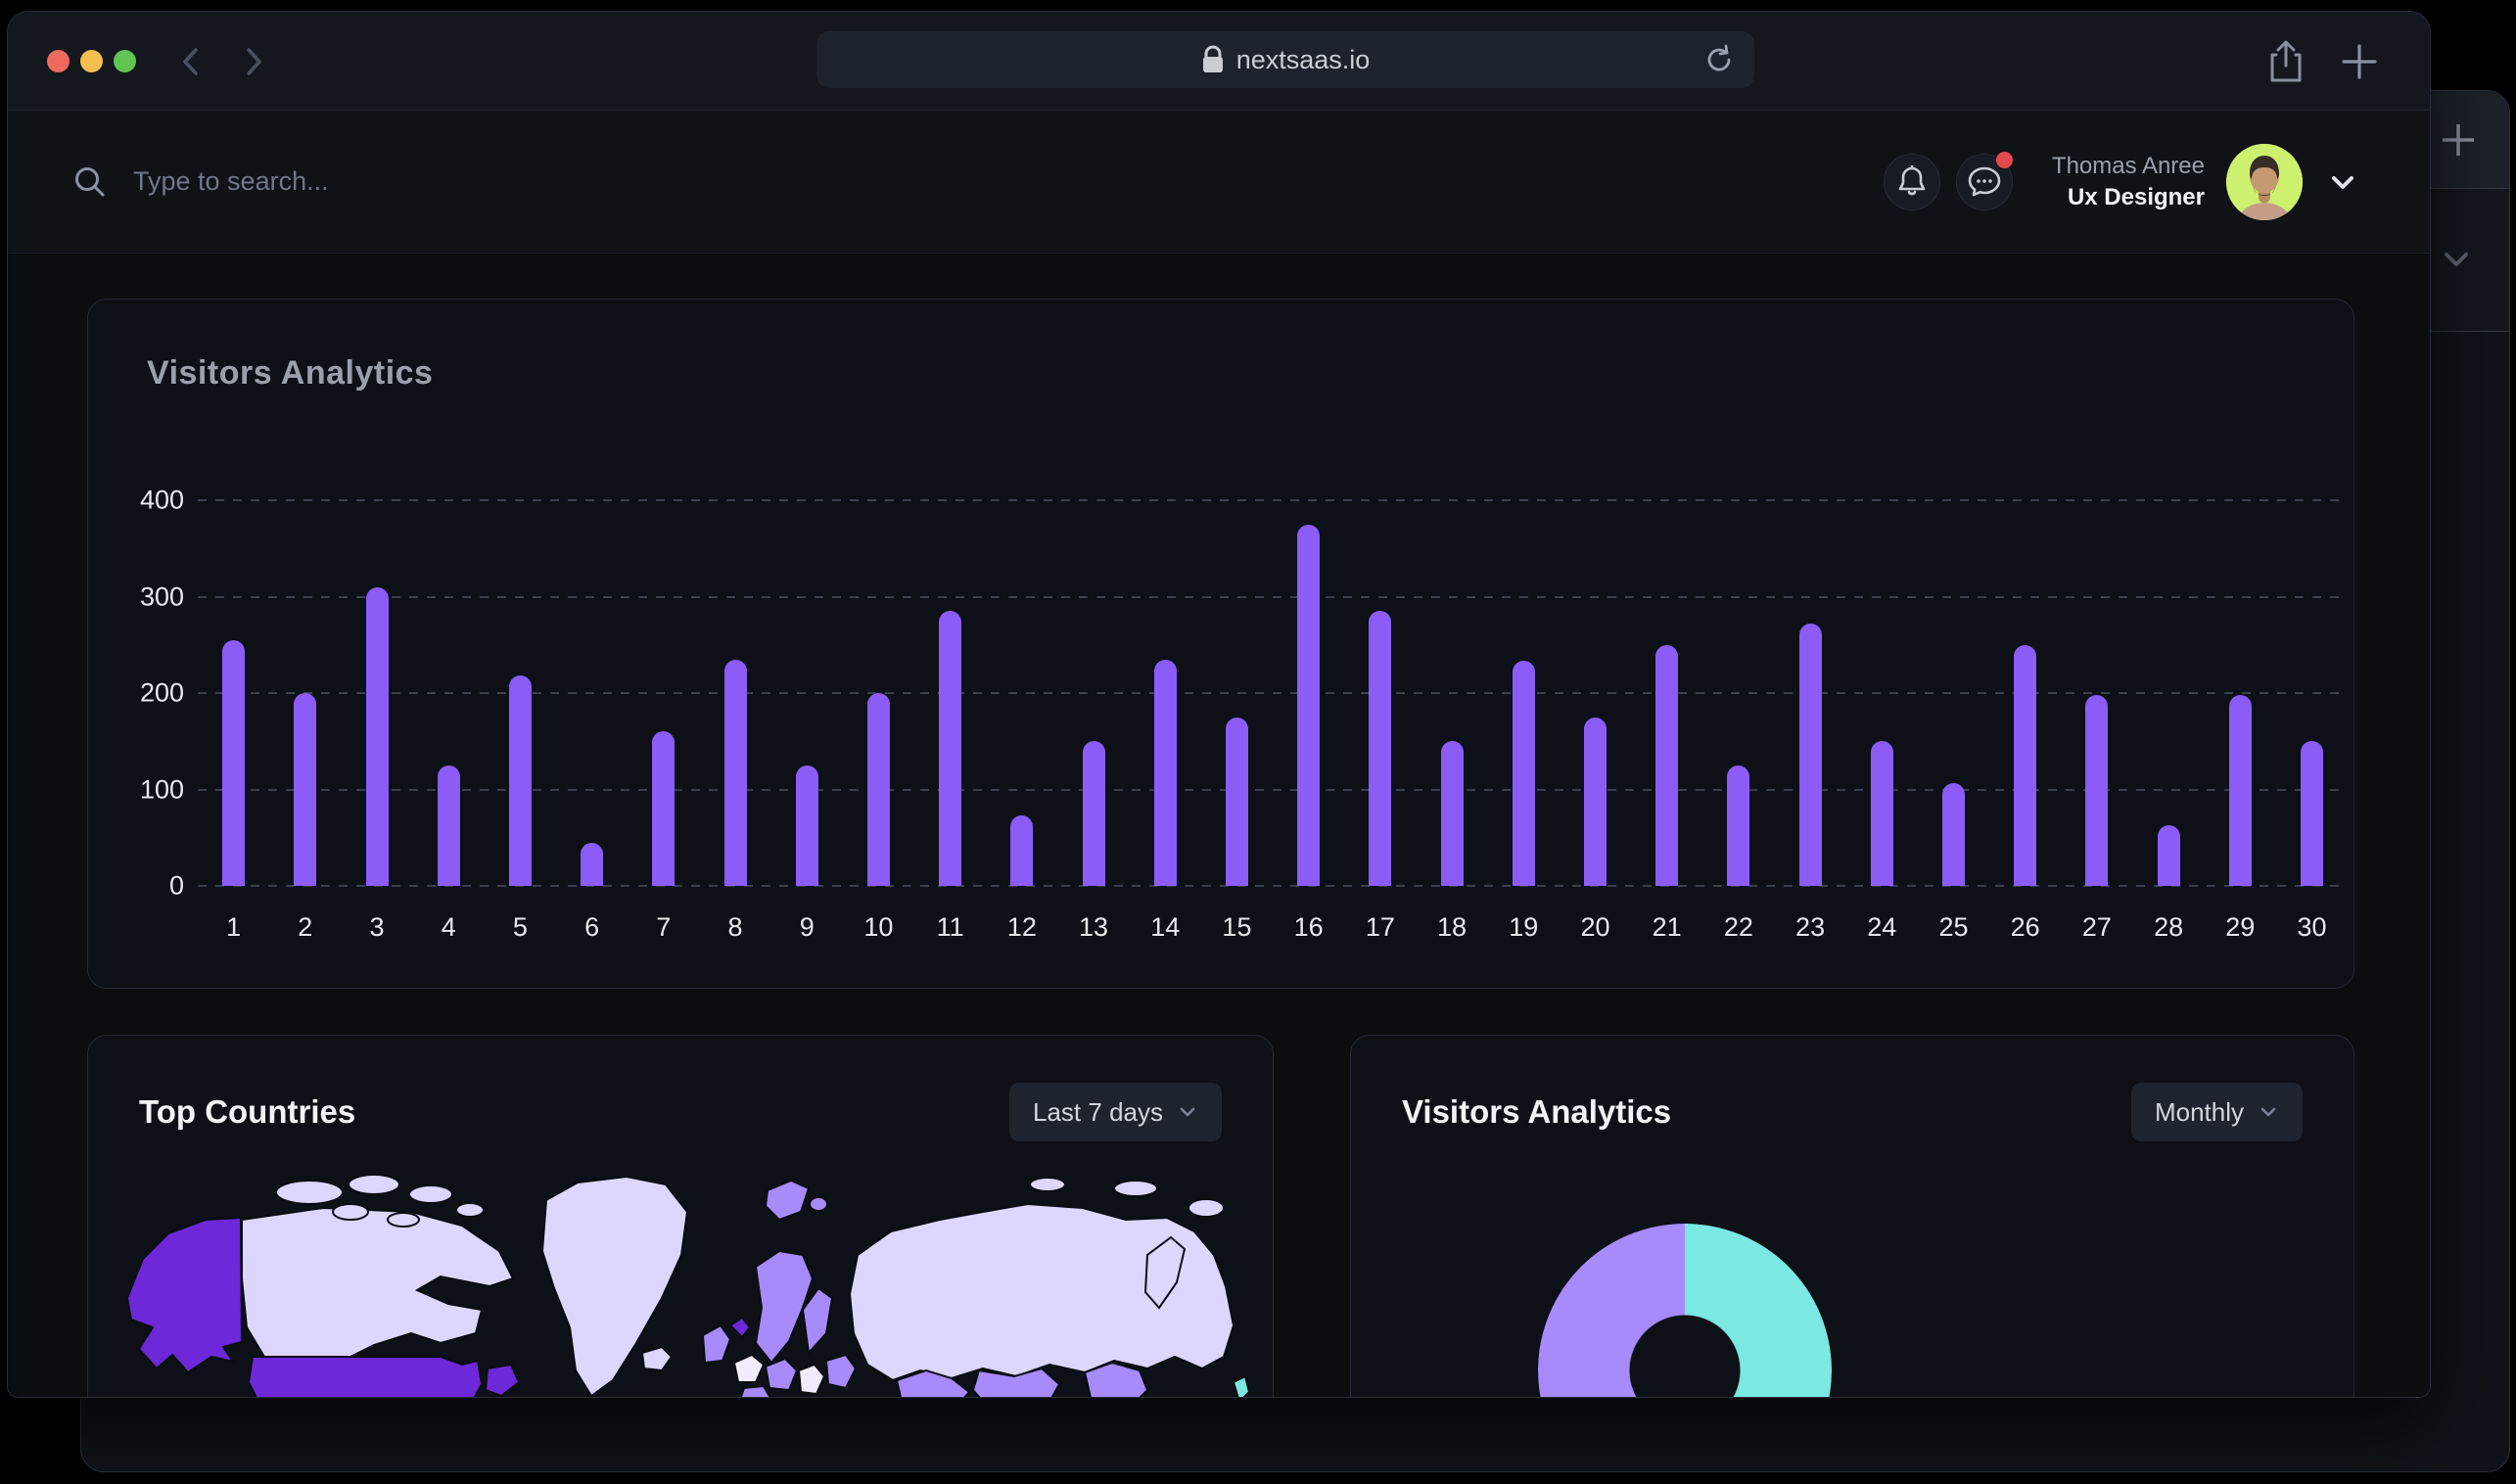 Image resolution: width=2516 pixels, height=1484 pixels. I want to click on x-tick-label: 15, so click(1237, 927).